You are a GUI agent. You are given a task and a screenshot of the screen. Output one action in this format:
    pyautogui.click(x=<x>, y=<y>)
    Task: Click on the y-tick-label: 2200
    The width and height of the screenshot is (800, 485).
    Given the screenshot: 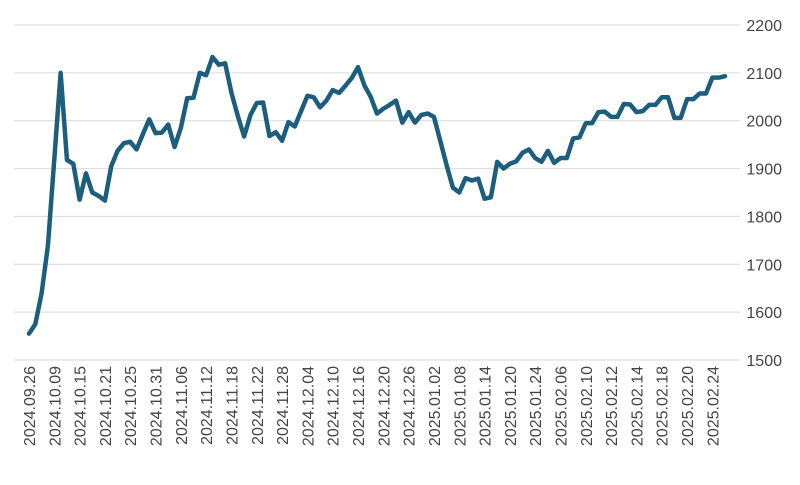 What is the action you would take?
    pyautogui.click(x=764, y=26)
    